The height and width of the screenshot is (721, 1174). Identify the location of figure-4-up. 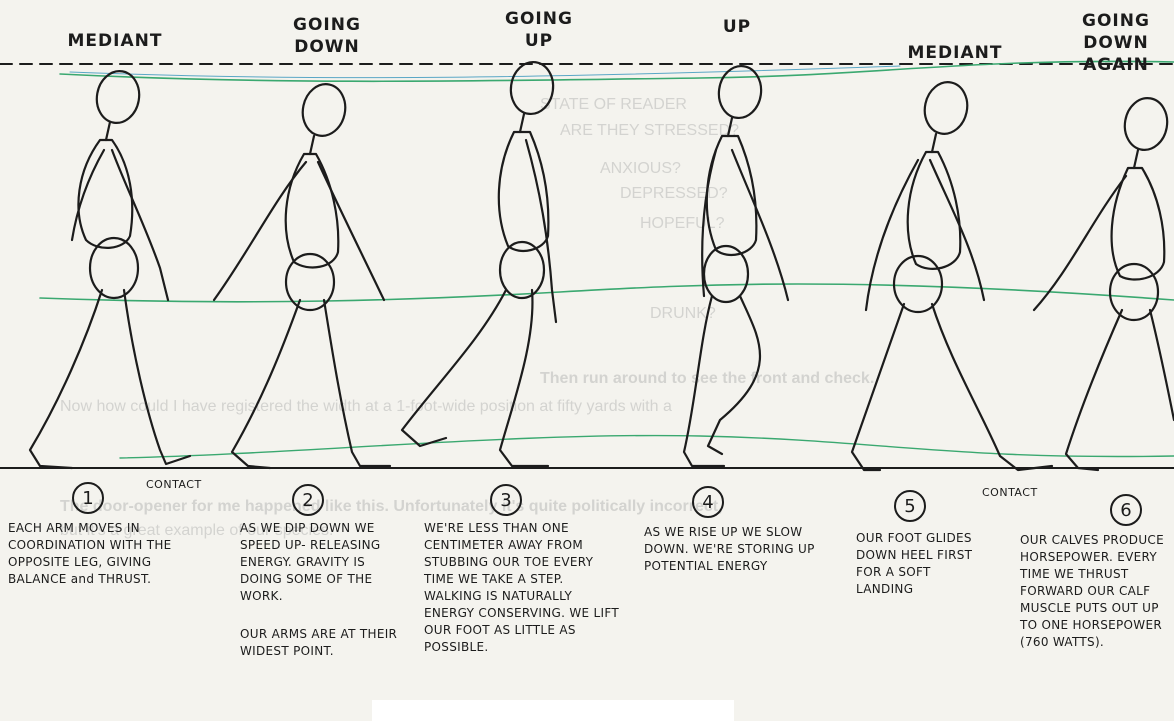
(736, 266).